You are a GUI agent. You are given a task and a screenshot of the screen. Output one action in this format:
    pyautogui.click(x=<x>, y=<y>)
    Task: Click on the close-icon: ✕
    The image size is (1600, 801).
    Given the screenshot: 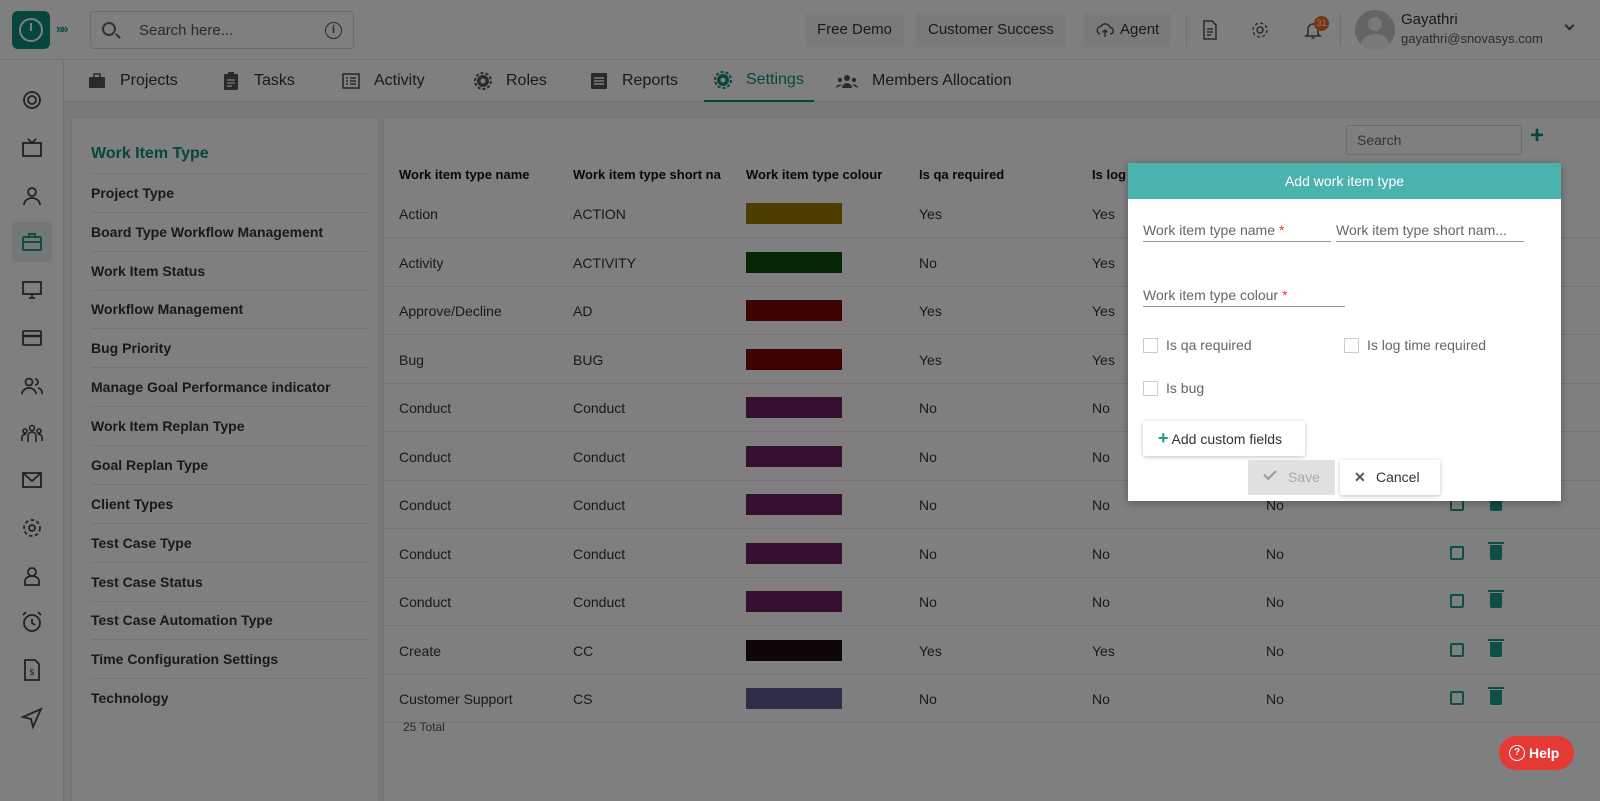 What is the action you would take?
    pyautogui.click(x=1360, y=477)
    